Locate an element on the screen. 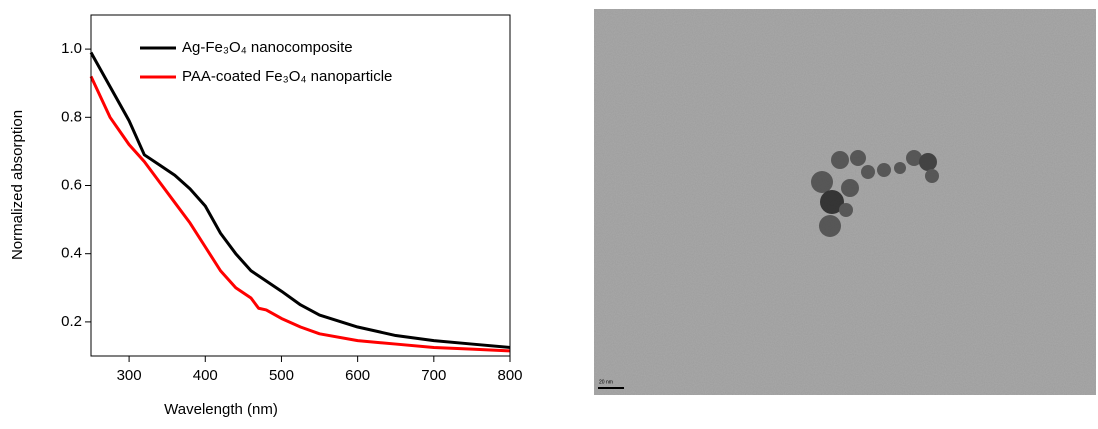 Image resolution: width=1098 pixels, height=429 pixels. legend-label: PAA-coated Fe₃O₄ nanoparticle is located at coordinates (287, 76).